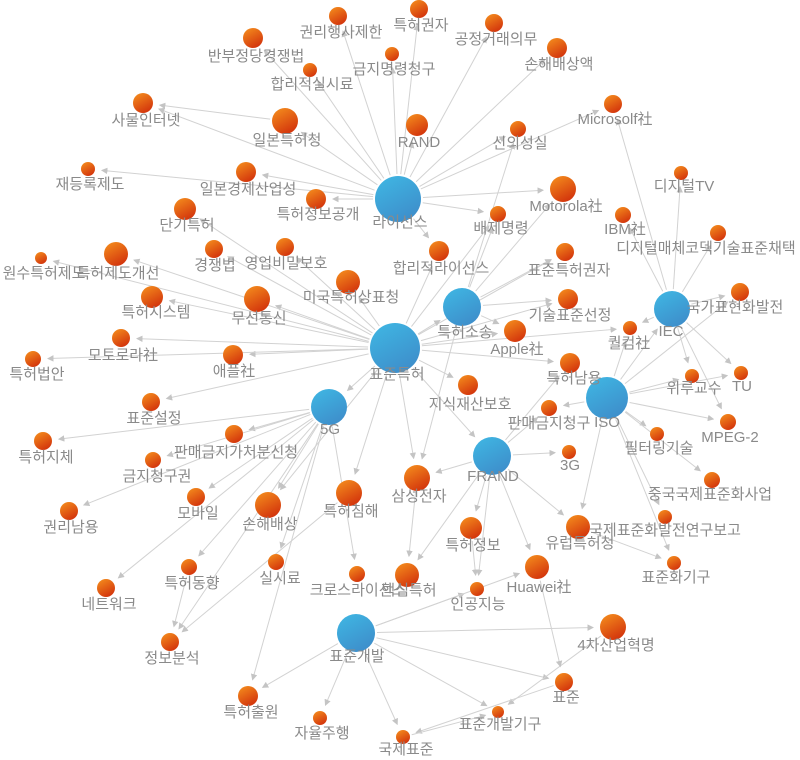  What do you see at coordinates (392, 54) in the screenshot?
I see `node-금지명령청구` at bounding box center [392, 54].